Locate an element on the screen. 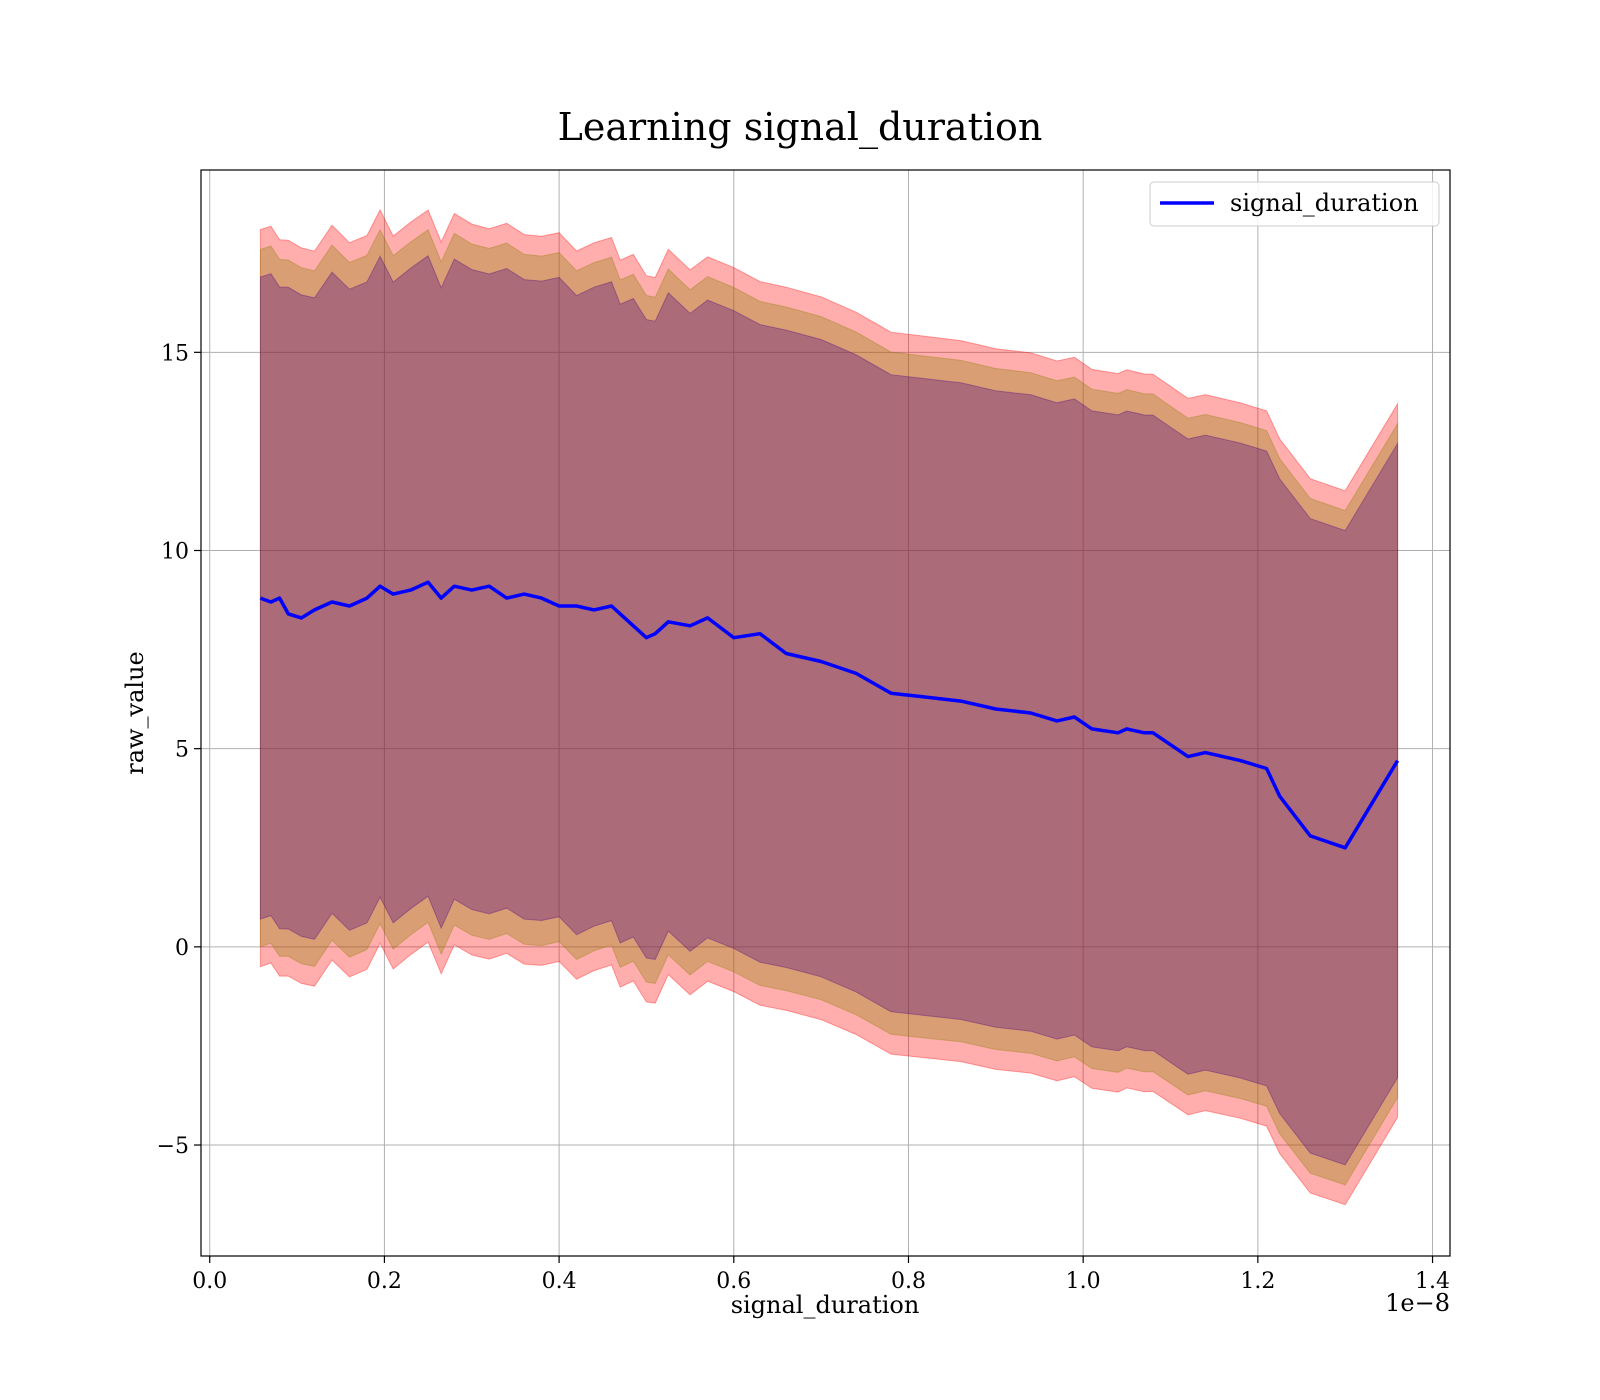 The image size is (1600, 1400). x-tick-label: 0.0 is located at coordinates (209, 1281).